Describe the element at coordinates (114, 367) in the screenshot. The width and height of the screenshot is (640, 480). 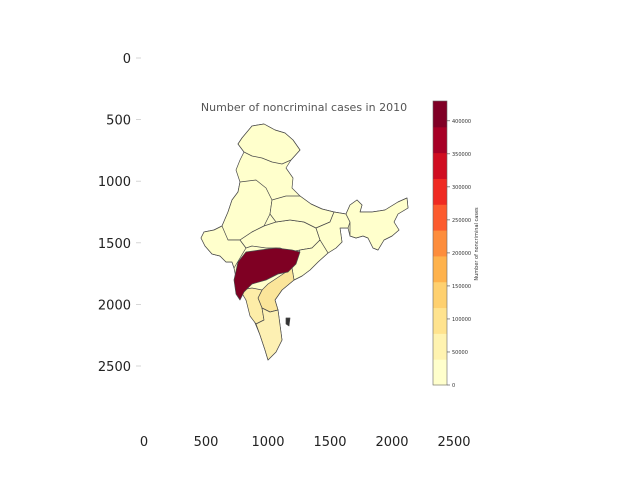
I see `y-tick-label: 2500` at that location.